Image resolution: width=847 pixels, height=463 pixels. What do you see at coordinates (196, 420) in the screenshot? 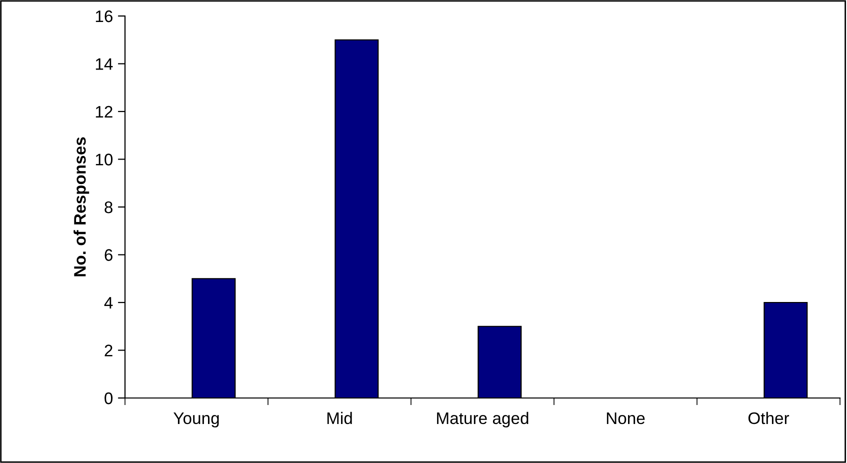
I see `x-tick-label: Young` at bounding box center [196, 420].